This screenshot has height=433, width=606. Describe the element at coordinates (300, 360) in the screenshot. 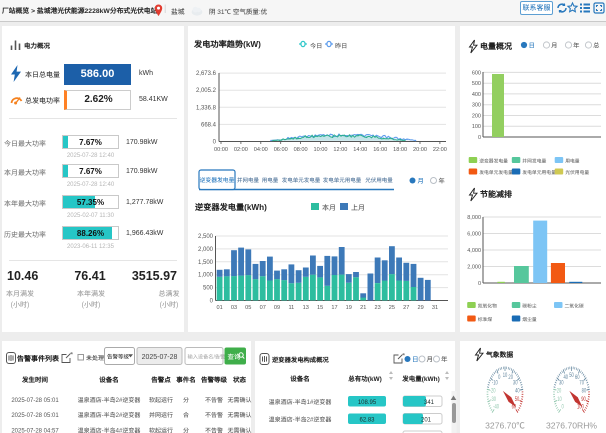

I see `svg-text: 逆变器发电构成概况` at that location.